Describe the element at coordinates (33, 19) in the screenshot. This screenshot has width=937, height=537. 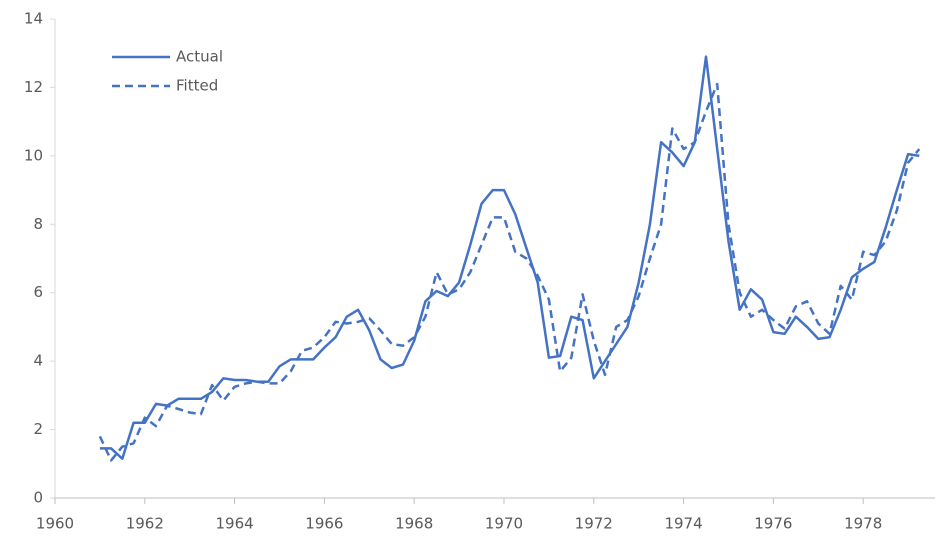
I see `y-tick-label: 14` at that location.